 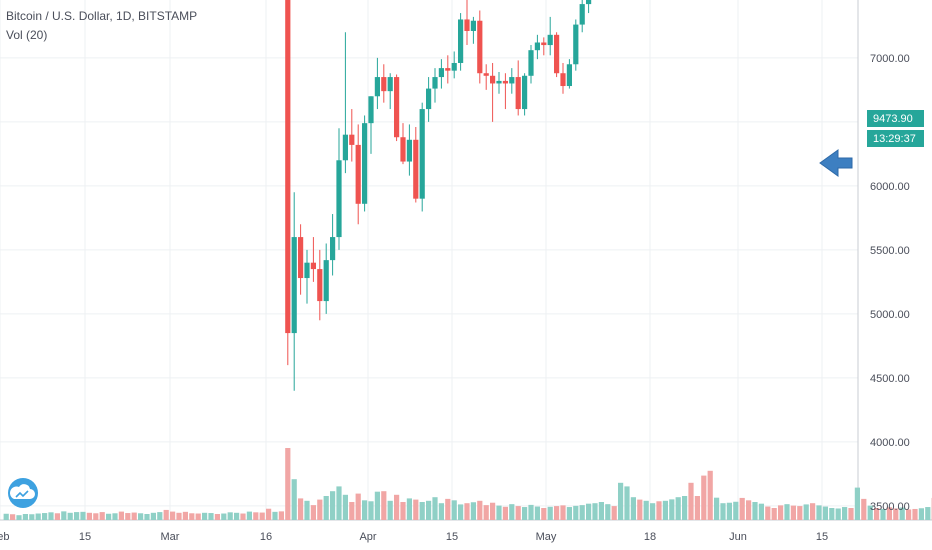 I want to click on cloud-logo-icon, so click(x=23, y=493).